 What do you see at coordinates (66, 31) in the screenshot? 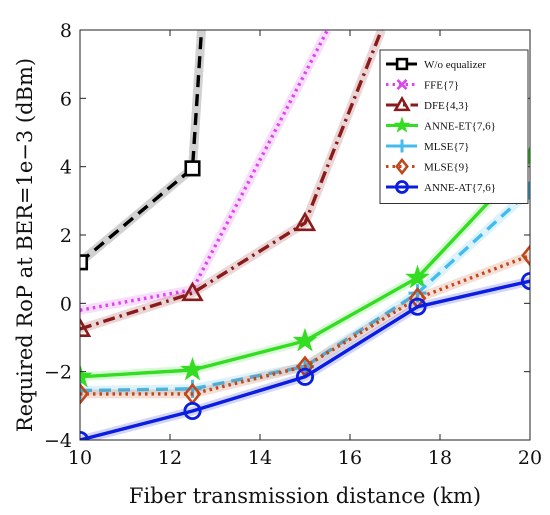
I see `y-tick-label: 8` at bounding box center [66, 31].